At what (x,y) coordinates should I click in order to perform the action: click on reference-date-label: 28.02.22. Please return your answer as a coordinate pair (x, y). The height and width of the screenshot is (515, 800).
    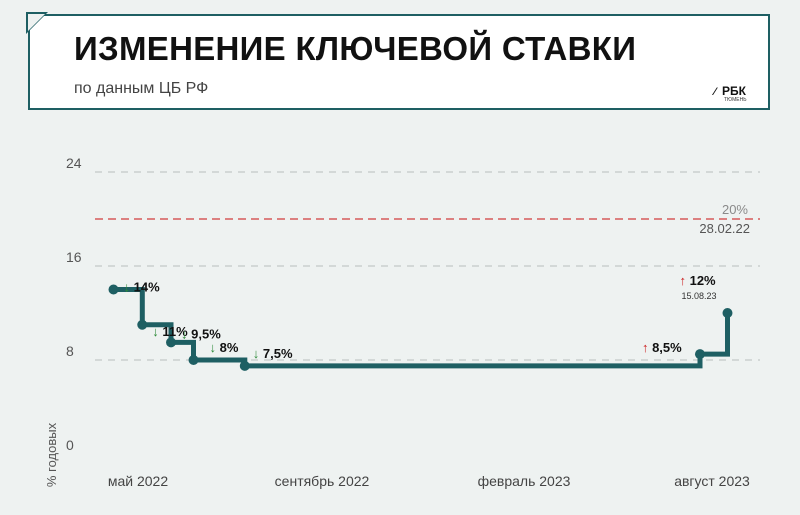
    Looking at the image, I should click on (724, 228).